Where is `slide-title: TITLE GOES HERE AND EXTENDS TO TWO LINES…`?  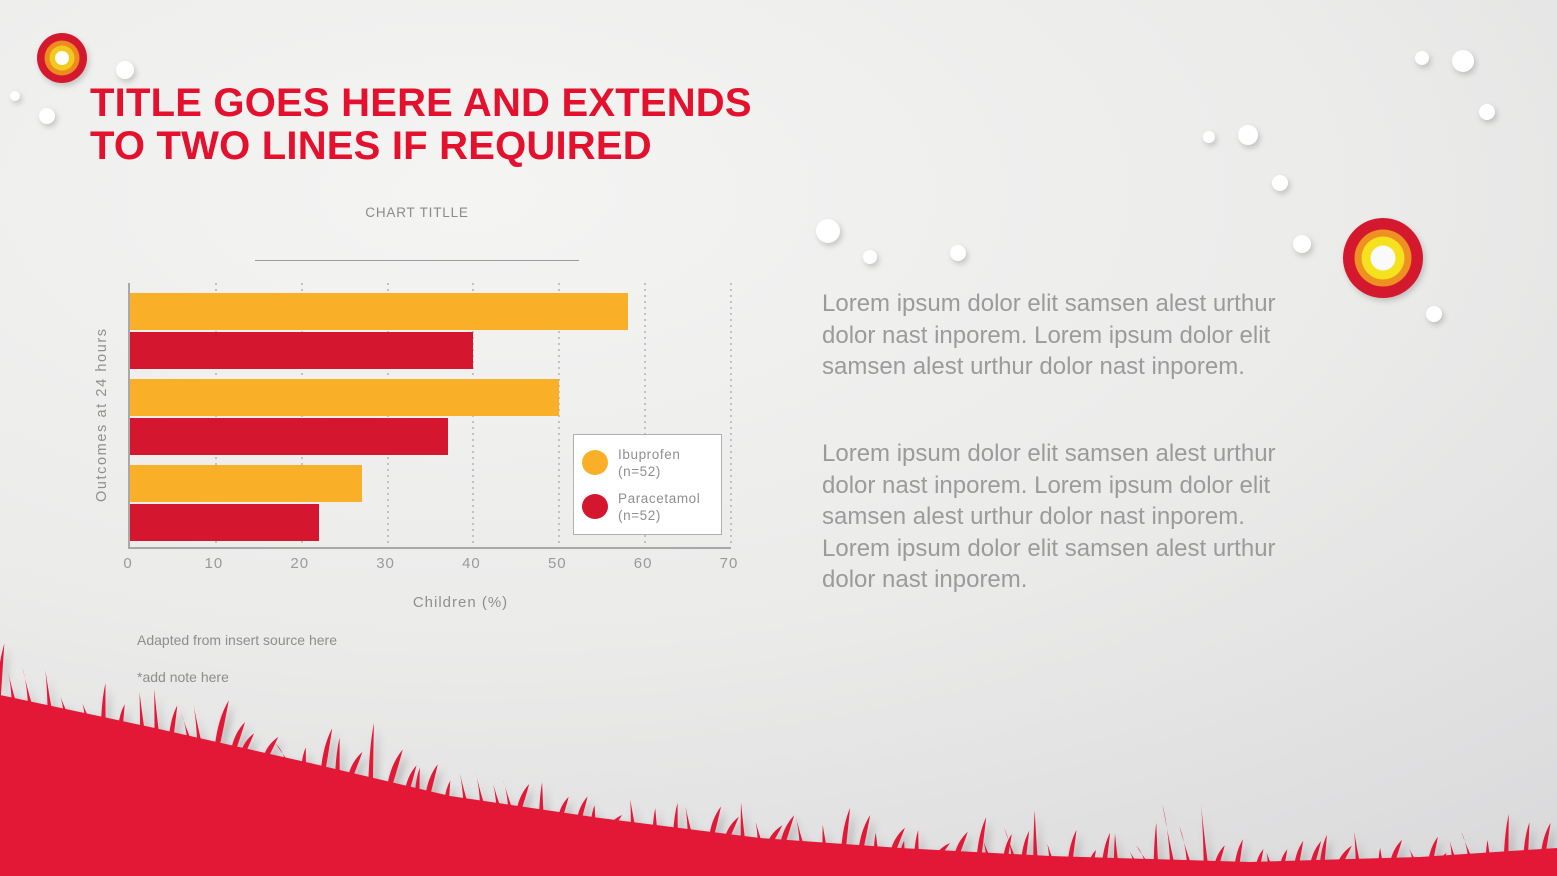 slide-title: TITLE GOES HERE AND EXTENDS TO TWO LINES… is located at coordinates (421, 124).